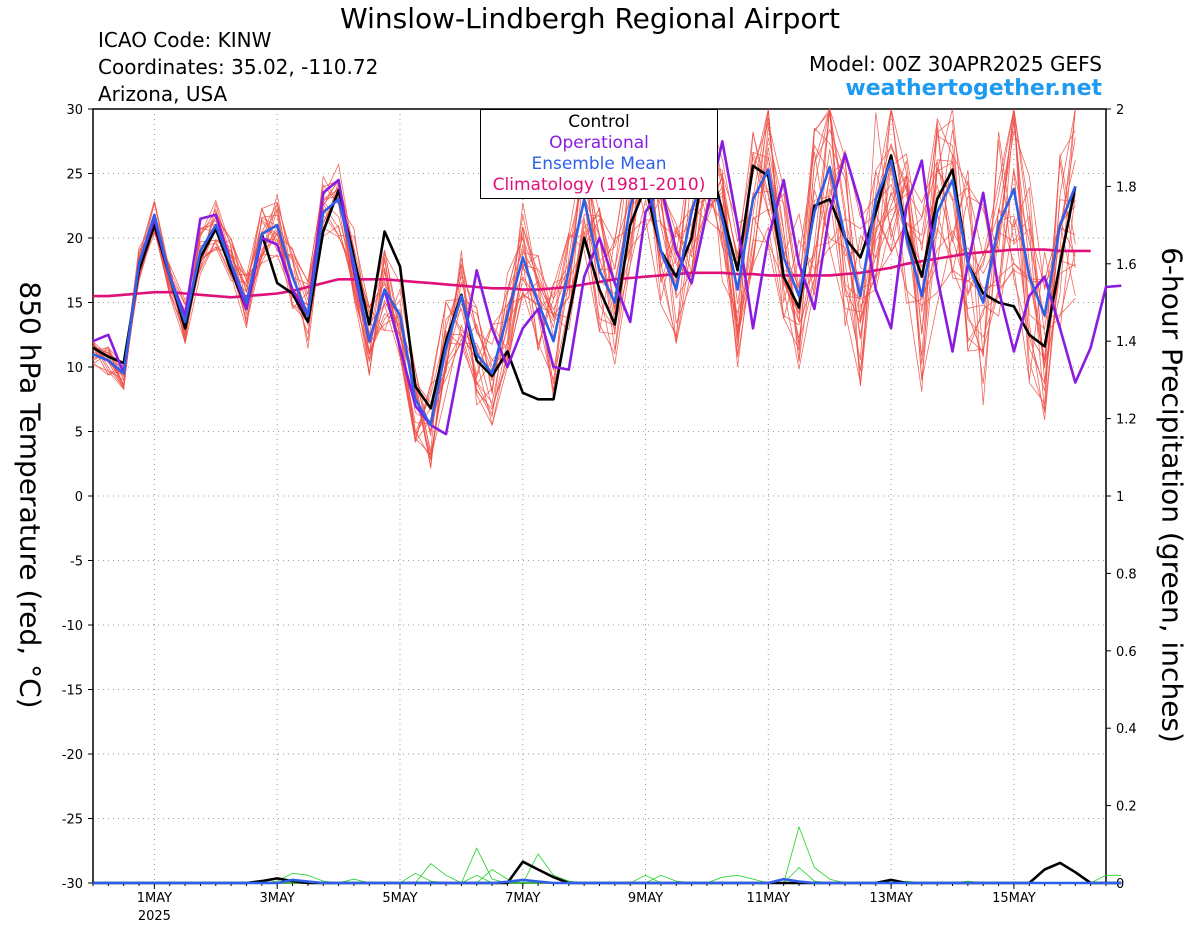 This screenshot has height=927, width=1200. Describe the element at coordinates (72, 820) in the screenshot. I see `tick-label-left: -25` at that location.